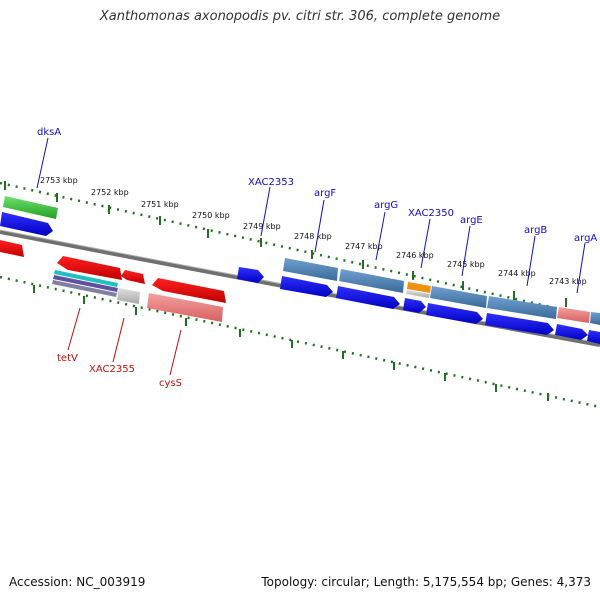 The width and height of the screenshot is (600, 600). I want to click on cysS-cds-feature, so click(189, 290).